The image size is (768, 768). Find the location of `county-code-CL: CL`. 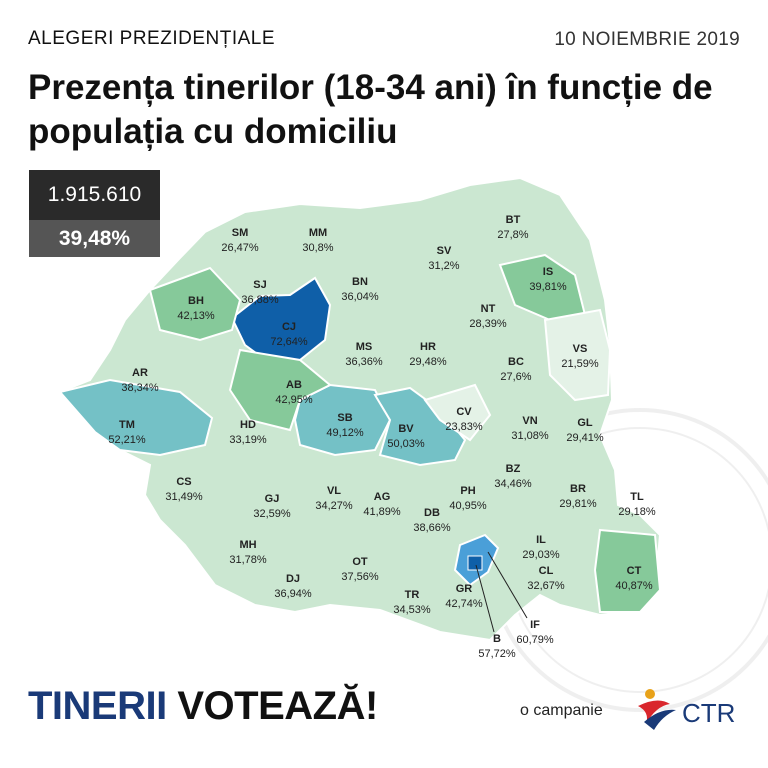

county-code-CL: CL is located at coordinates (546, 571).